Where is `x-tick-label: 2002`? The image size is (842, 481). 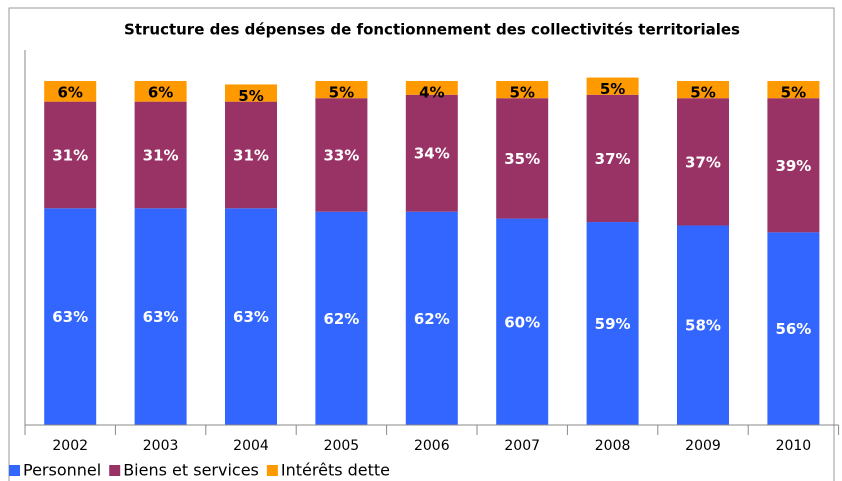 x-tick-label: 2002 is located at coordinates (70, 446).